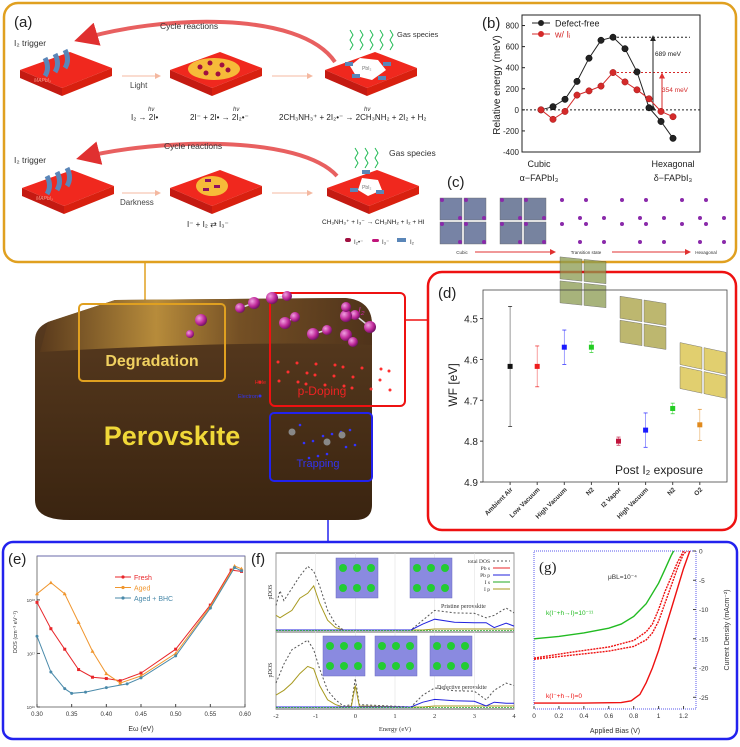  What do you see at coordinates (456, 182) in the screenshot?
I see `panel-c-label: (c)` at bounding box center [456, 182].